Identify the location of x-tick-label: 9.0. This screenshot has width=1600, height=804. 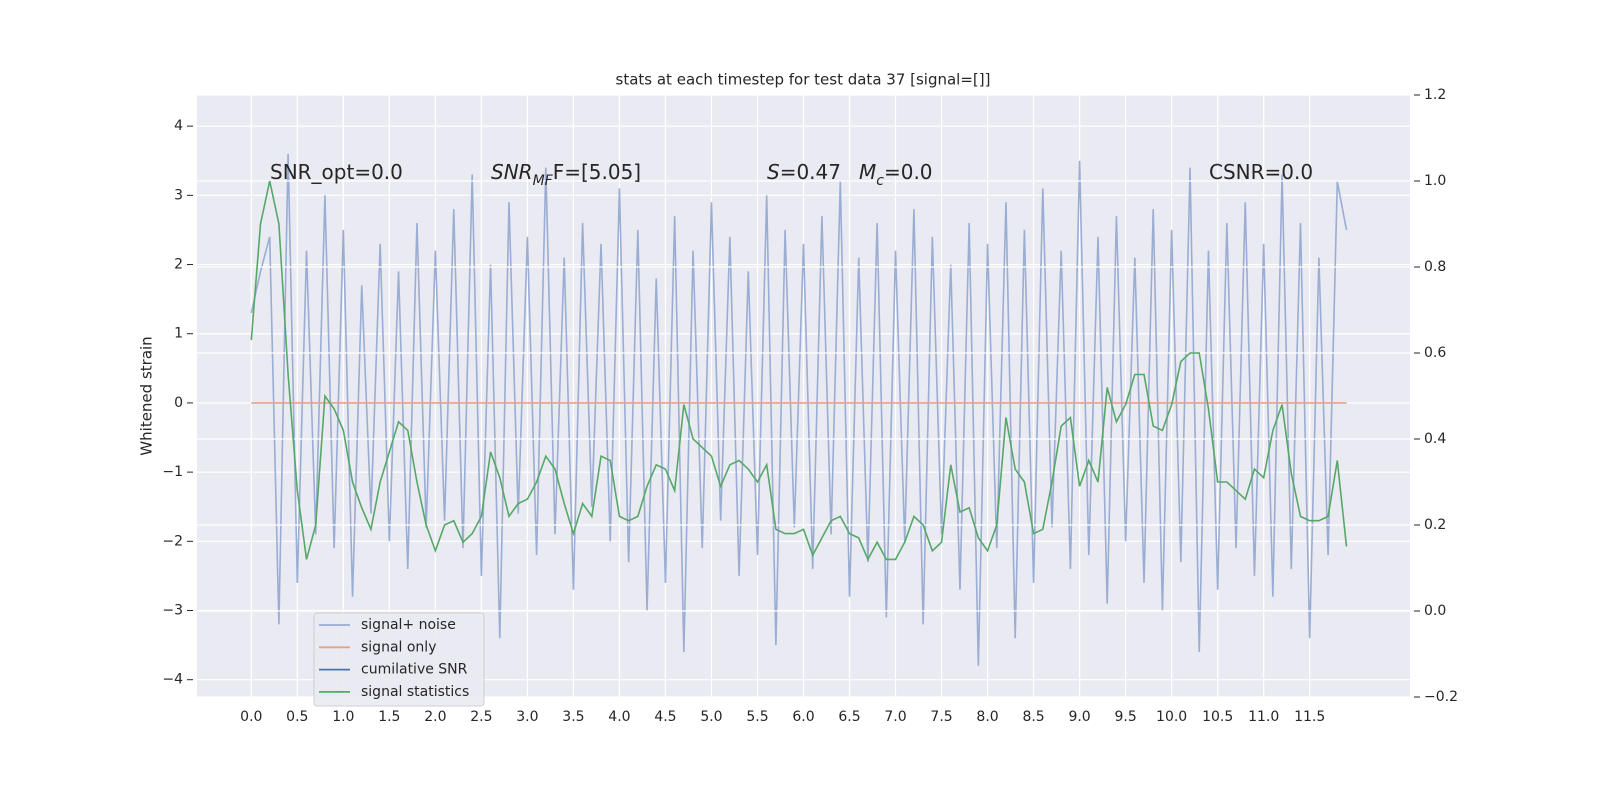
(1079, 717).